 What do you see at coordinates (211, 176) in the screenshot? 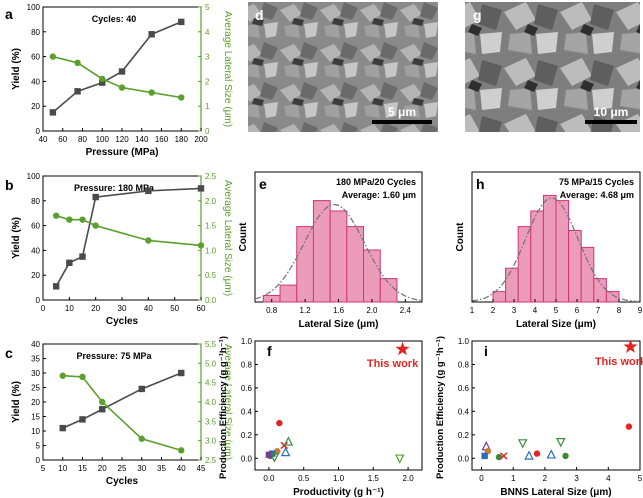
I see `y2-tick-label: 2.5` at bounding box center [211, 176].